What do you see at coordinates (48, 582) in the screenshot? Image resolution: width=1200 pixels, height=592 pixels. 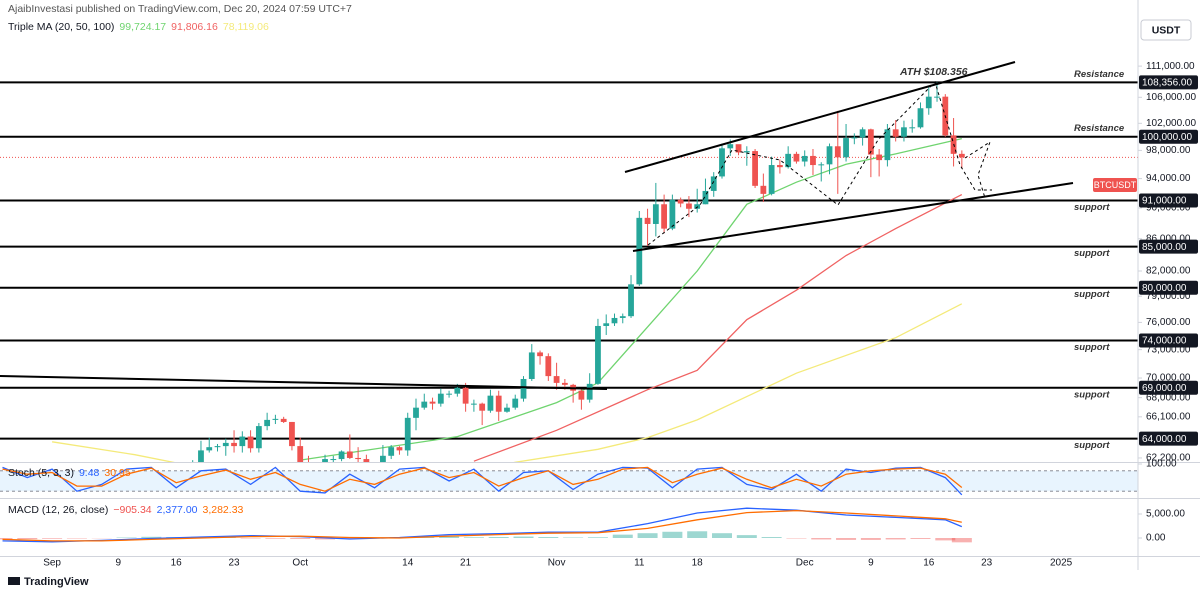 I see `logo: TradingView` at bounding box center [48, 582].